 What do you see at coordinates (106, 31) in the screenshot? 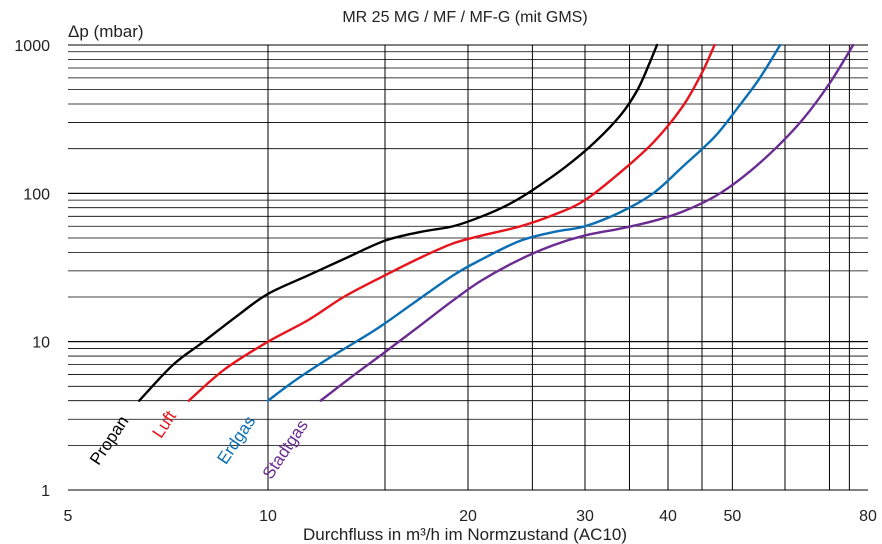
I see `y-axis-title: Δp (mbar)` at bounding box center [106, 31].